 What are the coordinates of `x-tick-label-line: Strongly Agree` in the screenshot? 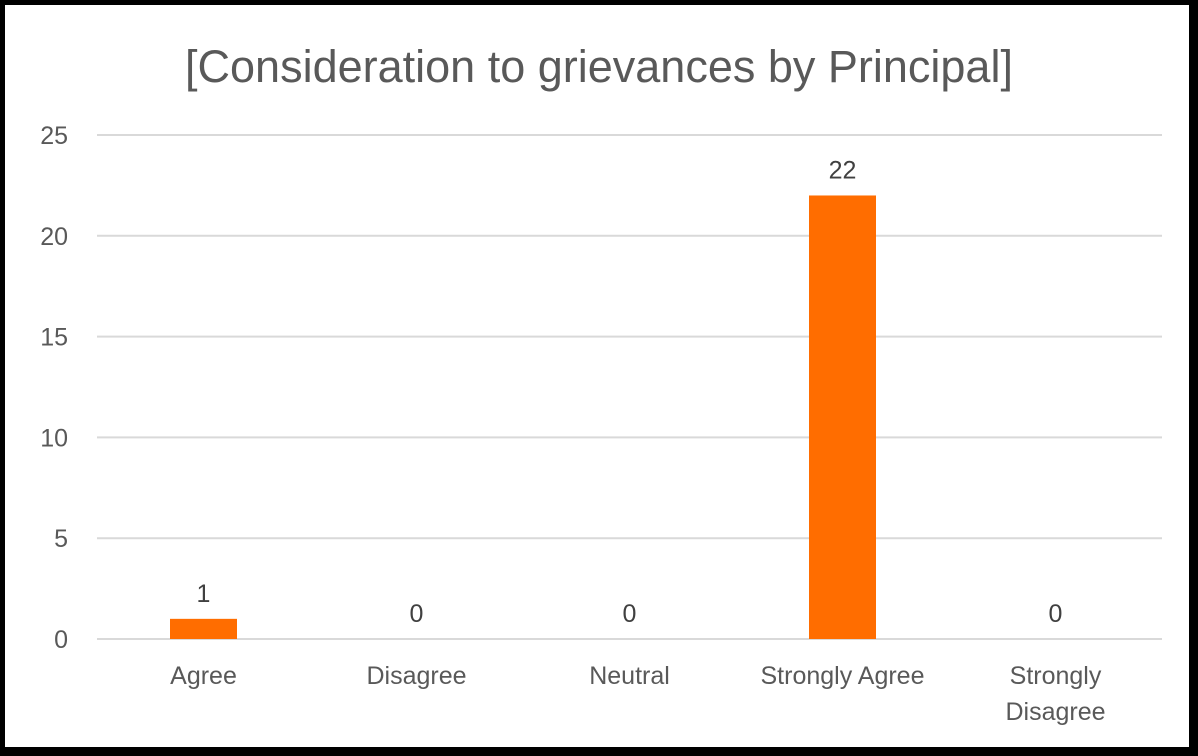 It's located at (843, 676).